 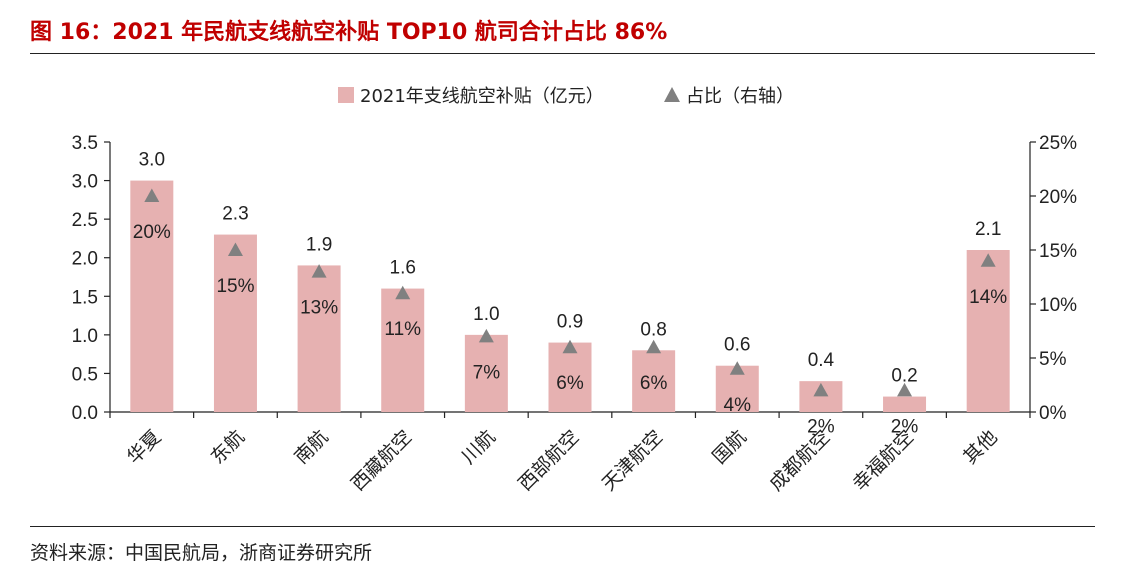 What do you see at coordinates (144, 447) in the screenshot?
I see `category-label: 华夏` at bounding box center [144, 447].